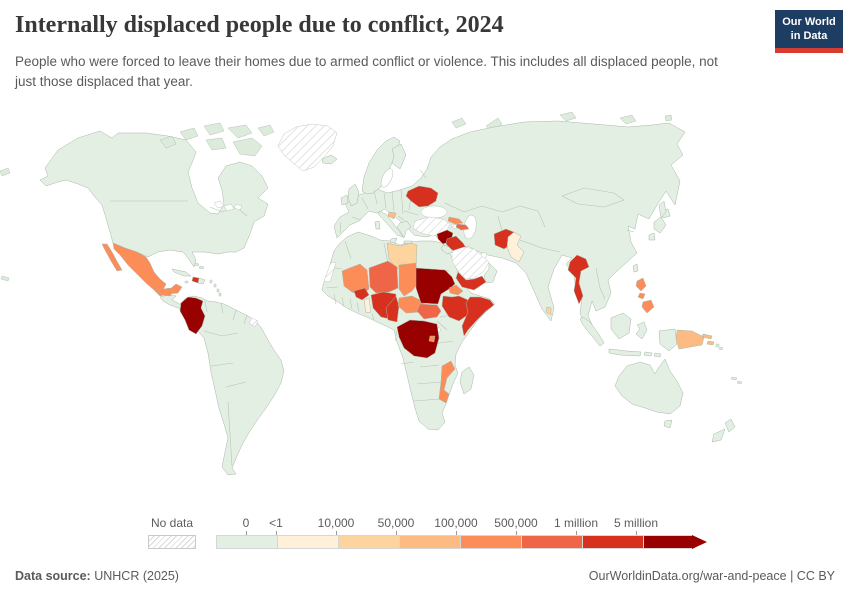 The width and height of the screenshot is (850, 600). Describe the element at coordinates (809, 36) in the screenshot. I see `owid-logo-line2: in Data` at that location.